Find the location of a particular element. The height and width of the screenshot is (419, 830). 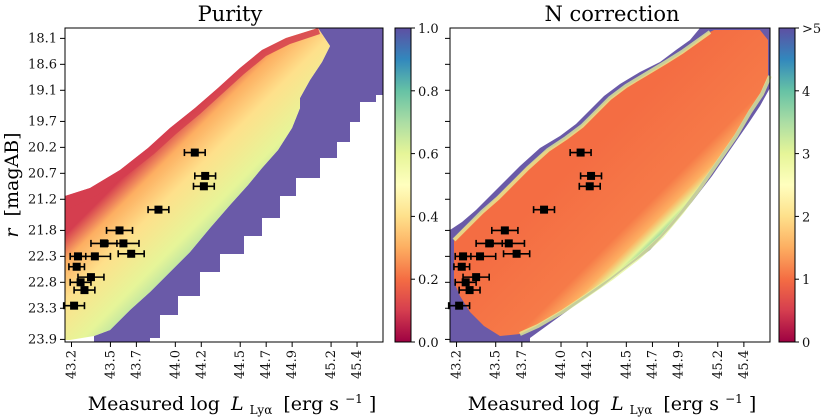

ncorr-xlabel-close: ] is located at coordinates (752, 404).